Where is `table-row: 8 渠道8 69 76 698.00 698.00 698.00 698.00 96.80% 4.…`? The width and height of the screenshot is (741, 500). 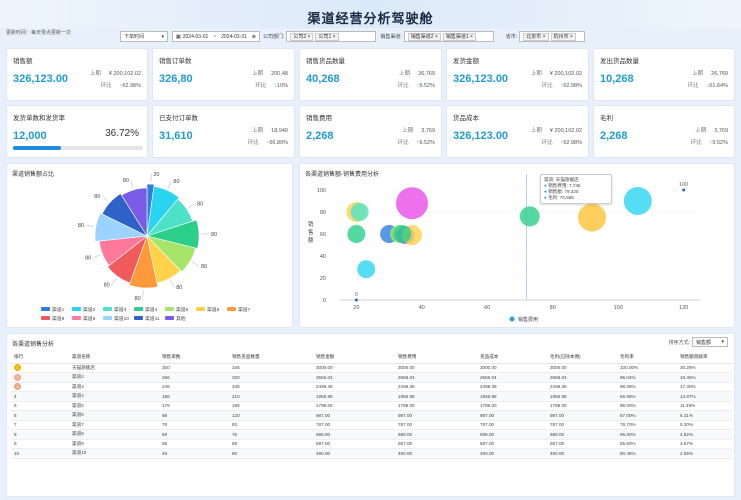 table-row: 8 渠道8 69 76 698.00 698.00 698.00 698.00 96.80% 4.… is located at coordinates (371, 434).